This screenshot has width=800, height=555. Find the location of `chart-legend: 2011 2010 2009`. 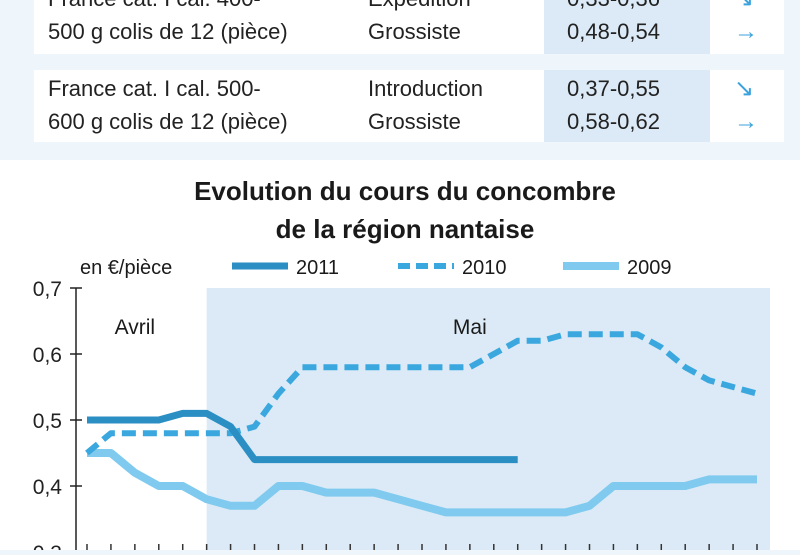

chart-legend: 2011 2010 2009 is located at coordinates (452, 268).